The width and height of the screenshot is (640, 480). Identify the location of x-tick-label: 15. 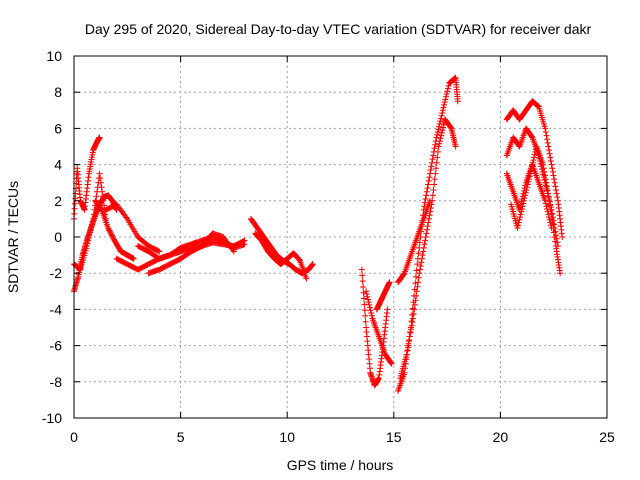
(394, 437).